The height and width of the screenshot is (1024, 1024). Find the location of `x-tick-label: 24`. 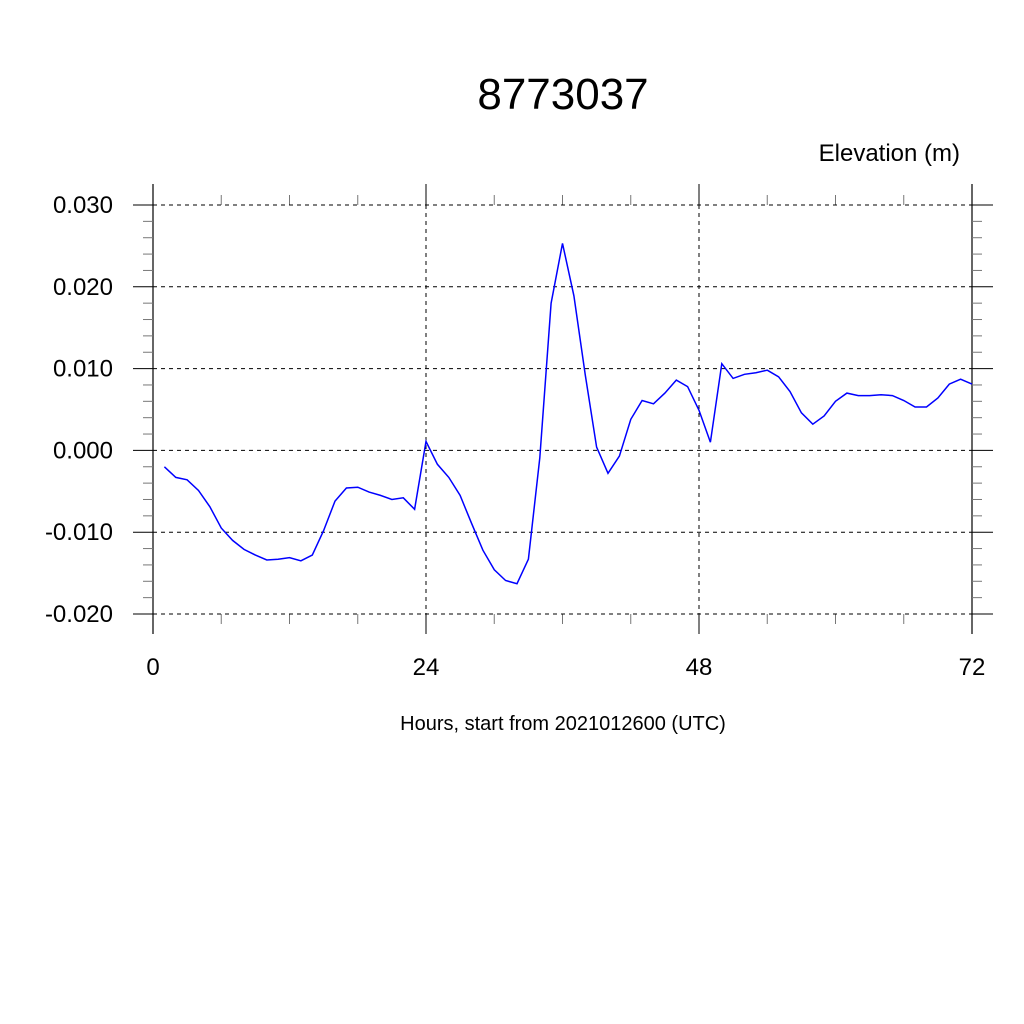

x-tick-label: 24 is located at coordinates (426, 667).